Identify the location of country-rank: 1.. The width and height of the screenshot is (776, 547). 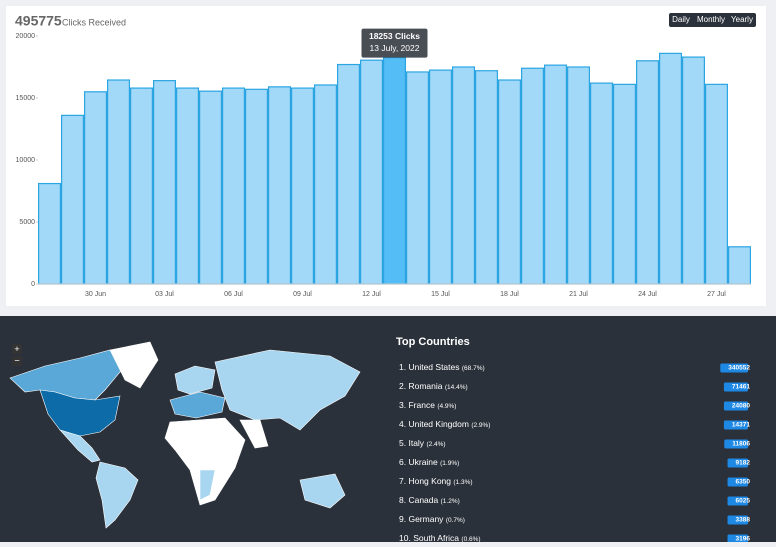
(402, 367).